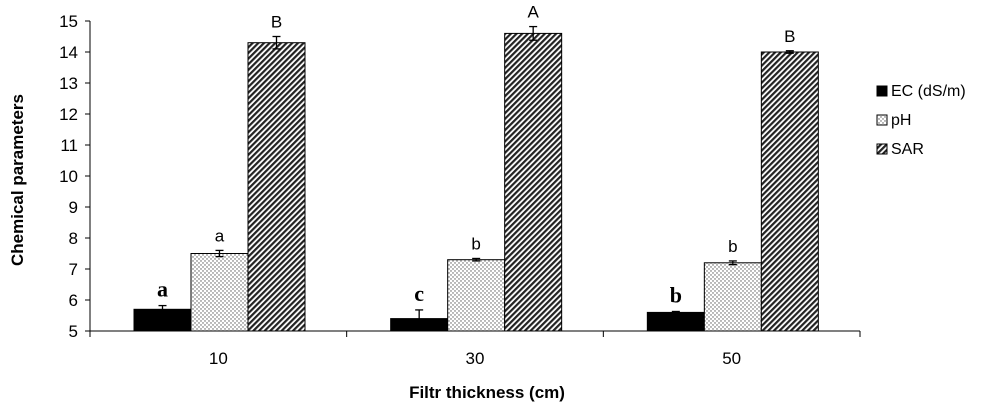  I want to click on y-tick-label: 13, so click(68, 83).